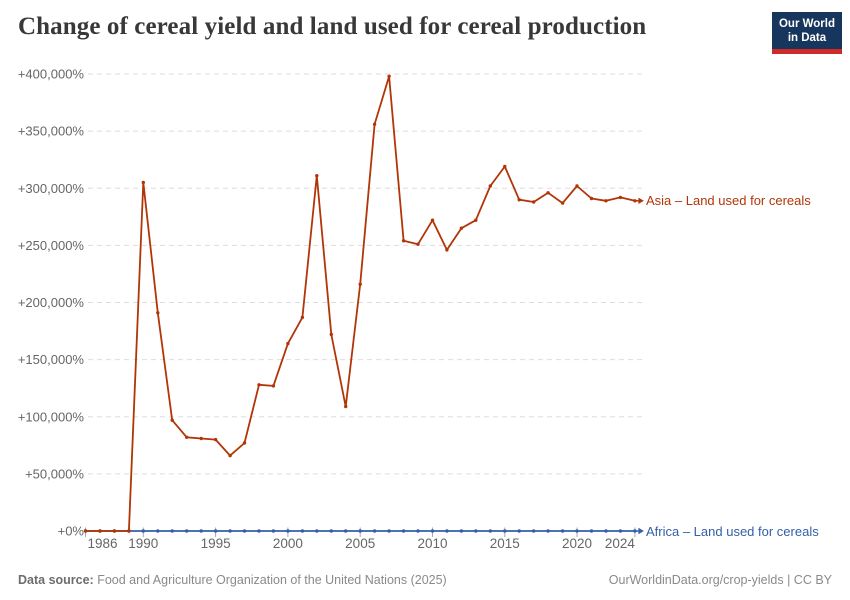 The width and height of the screenshot is (850, 600). Describe the element at coordinates (143, 543) in the screenshot. I see `x-axis-tick-label: 1990` at that location.